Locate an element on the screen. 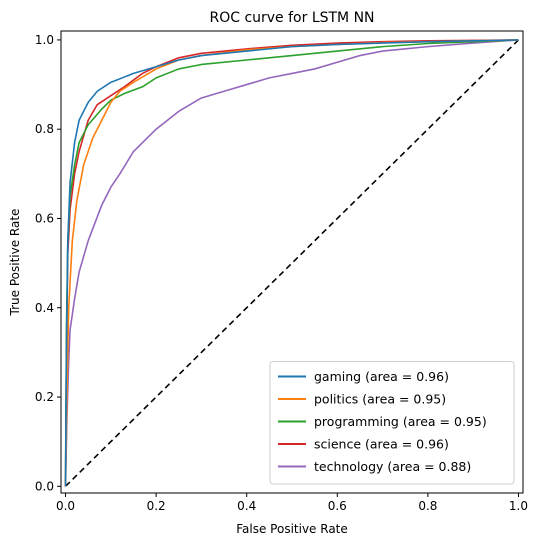  y-tick-label: 0.6 is located at coordinates (44, 218).